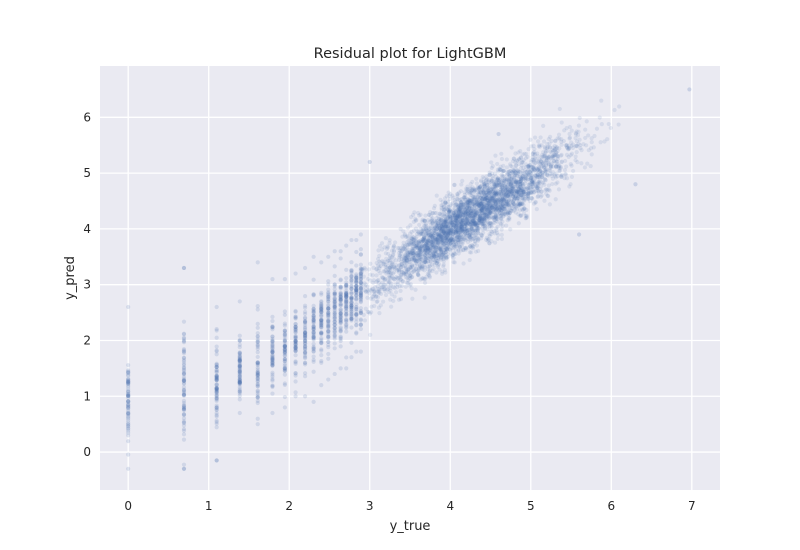  What do you see at coordinates (128, 506) in the screenshot?
I see `x-tick-label: 0` at bounding box center [128, 506].